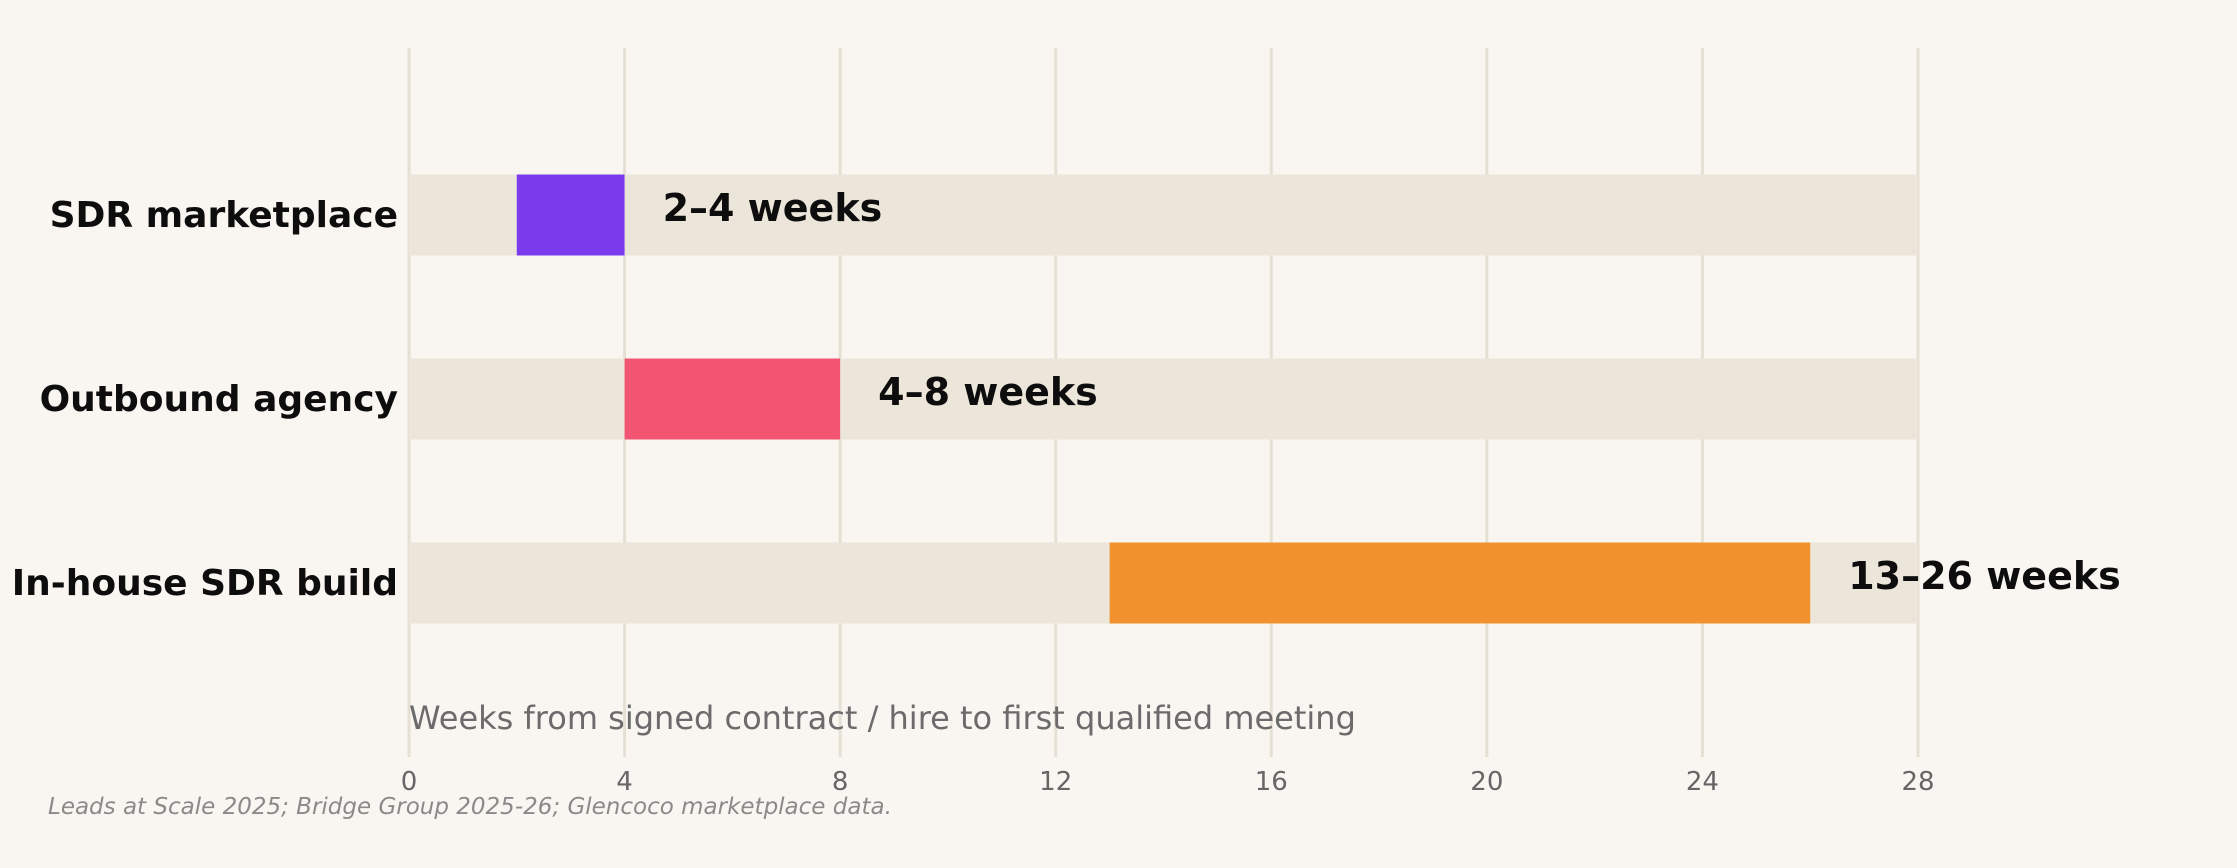  What do you see at coordinates (1163, 215) in the screenshot?
I see `bar-track` at bounding box center [1163, 215].